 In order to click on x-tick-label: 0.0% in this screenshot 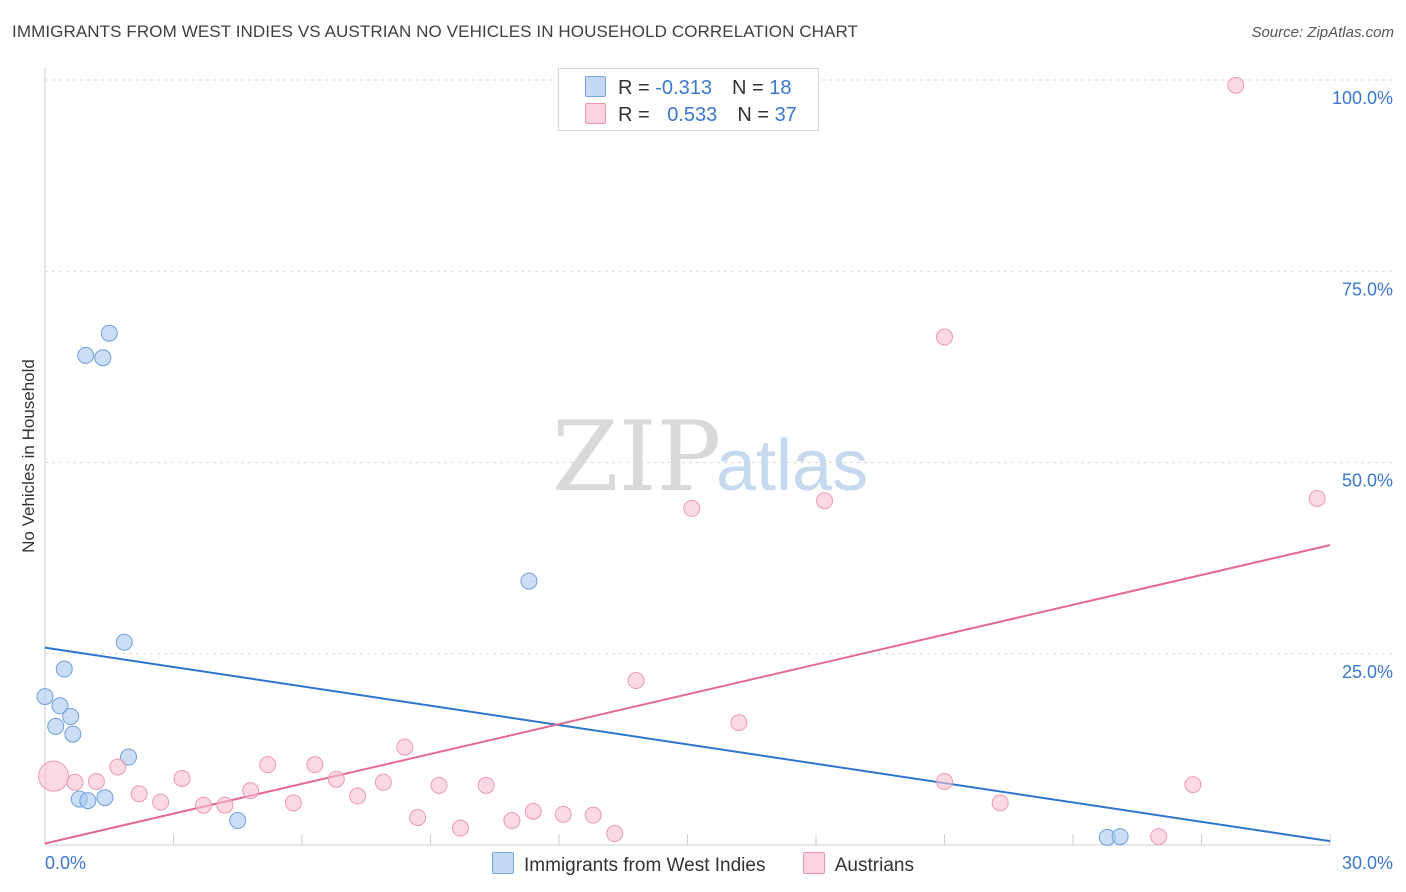, I will do `click(65, 863)`.